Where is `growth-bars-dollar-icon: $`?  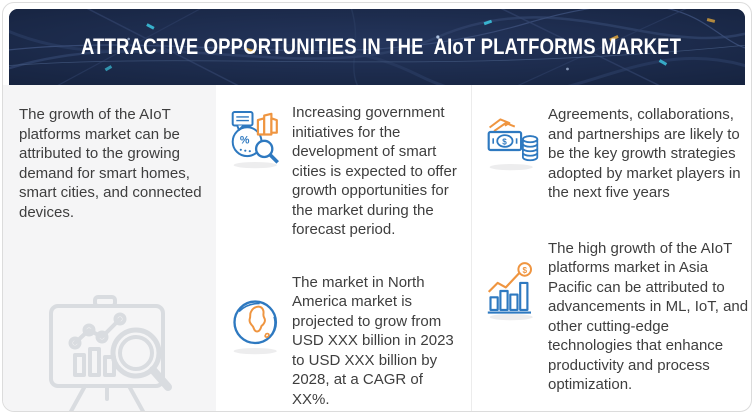 growth-bars-dollar-icon: $ is located at coordinates (510, 290).